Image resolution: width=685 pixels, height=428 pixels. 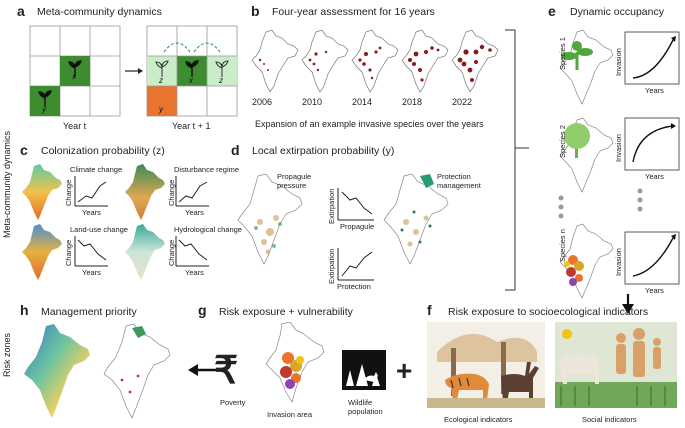 I want to click on chart-disturbance, so click(x=192, y=191).